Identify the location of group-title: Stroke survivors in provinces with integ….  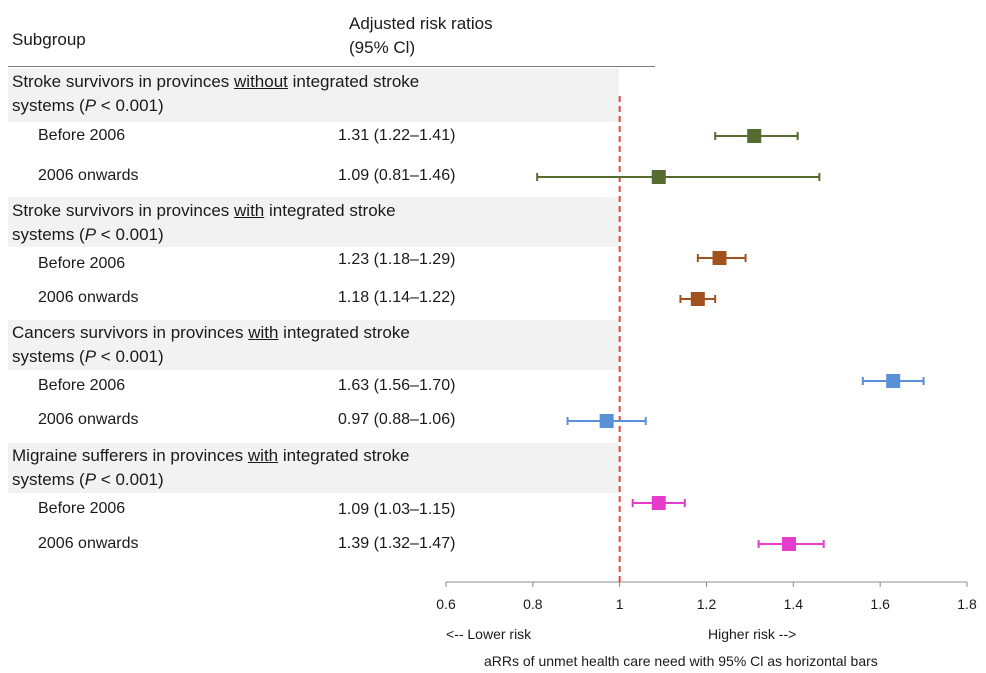
(204, 222).